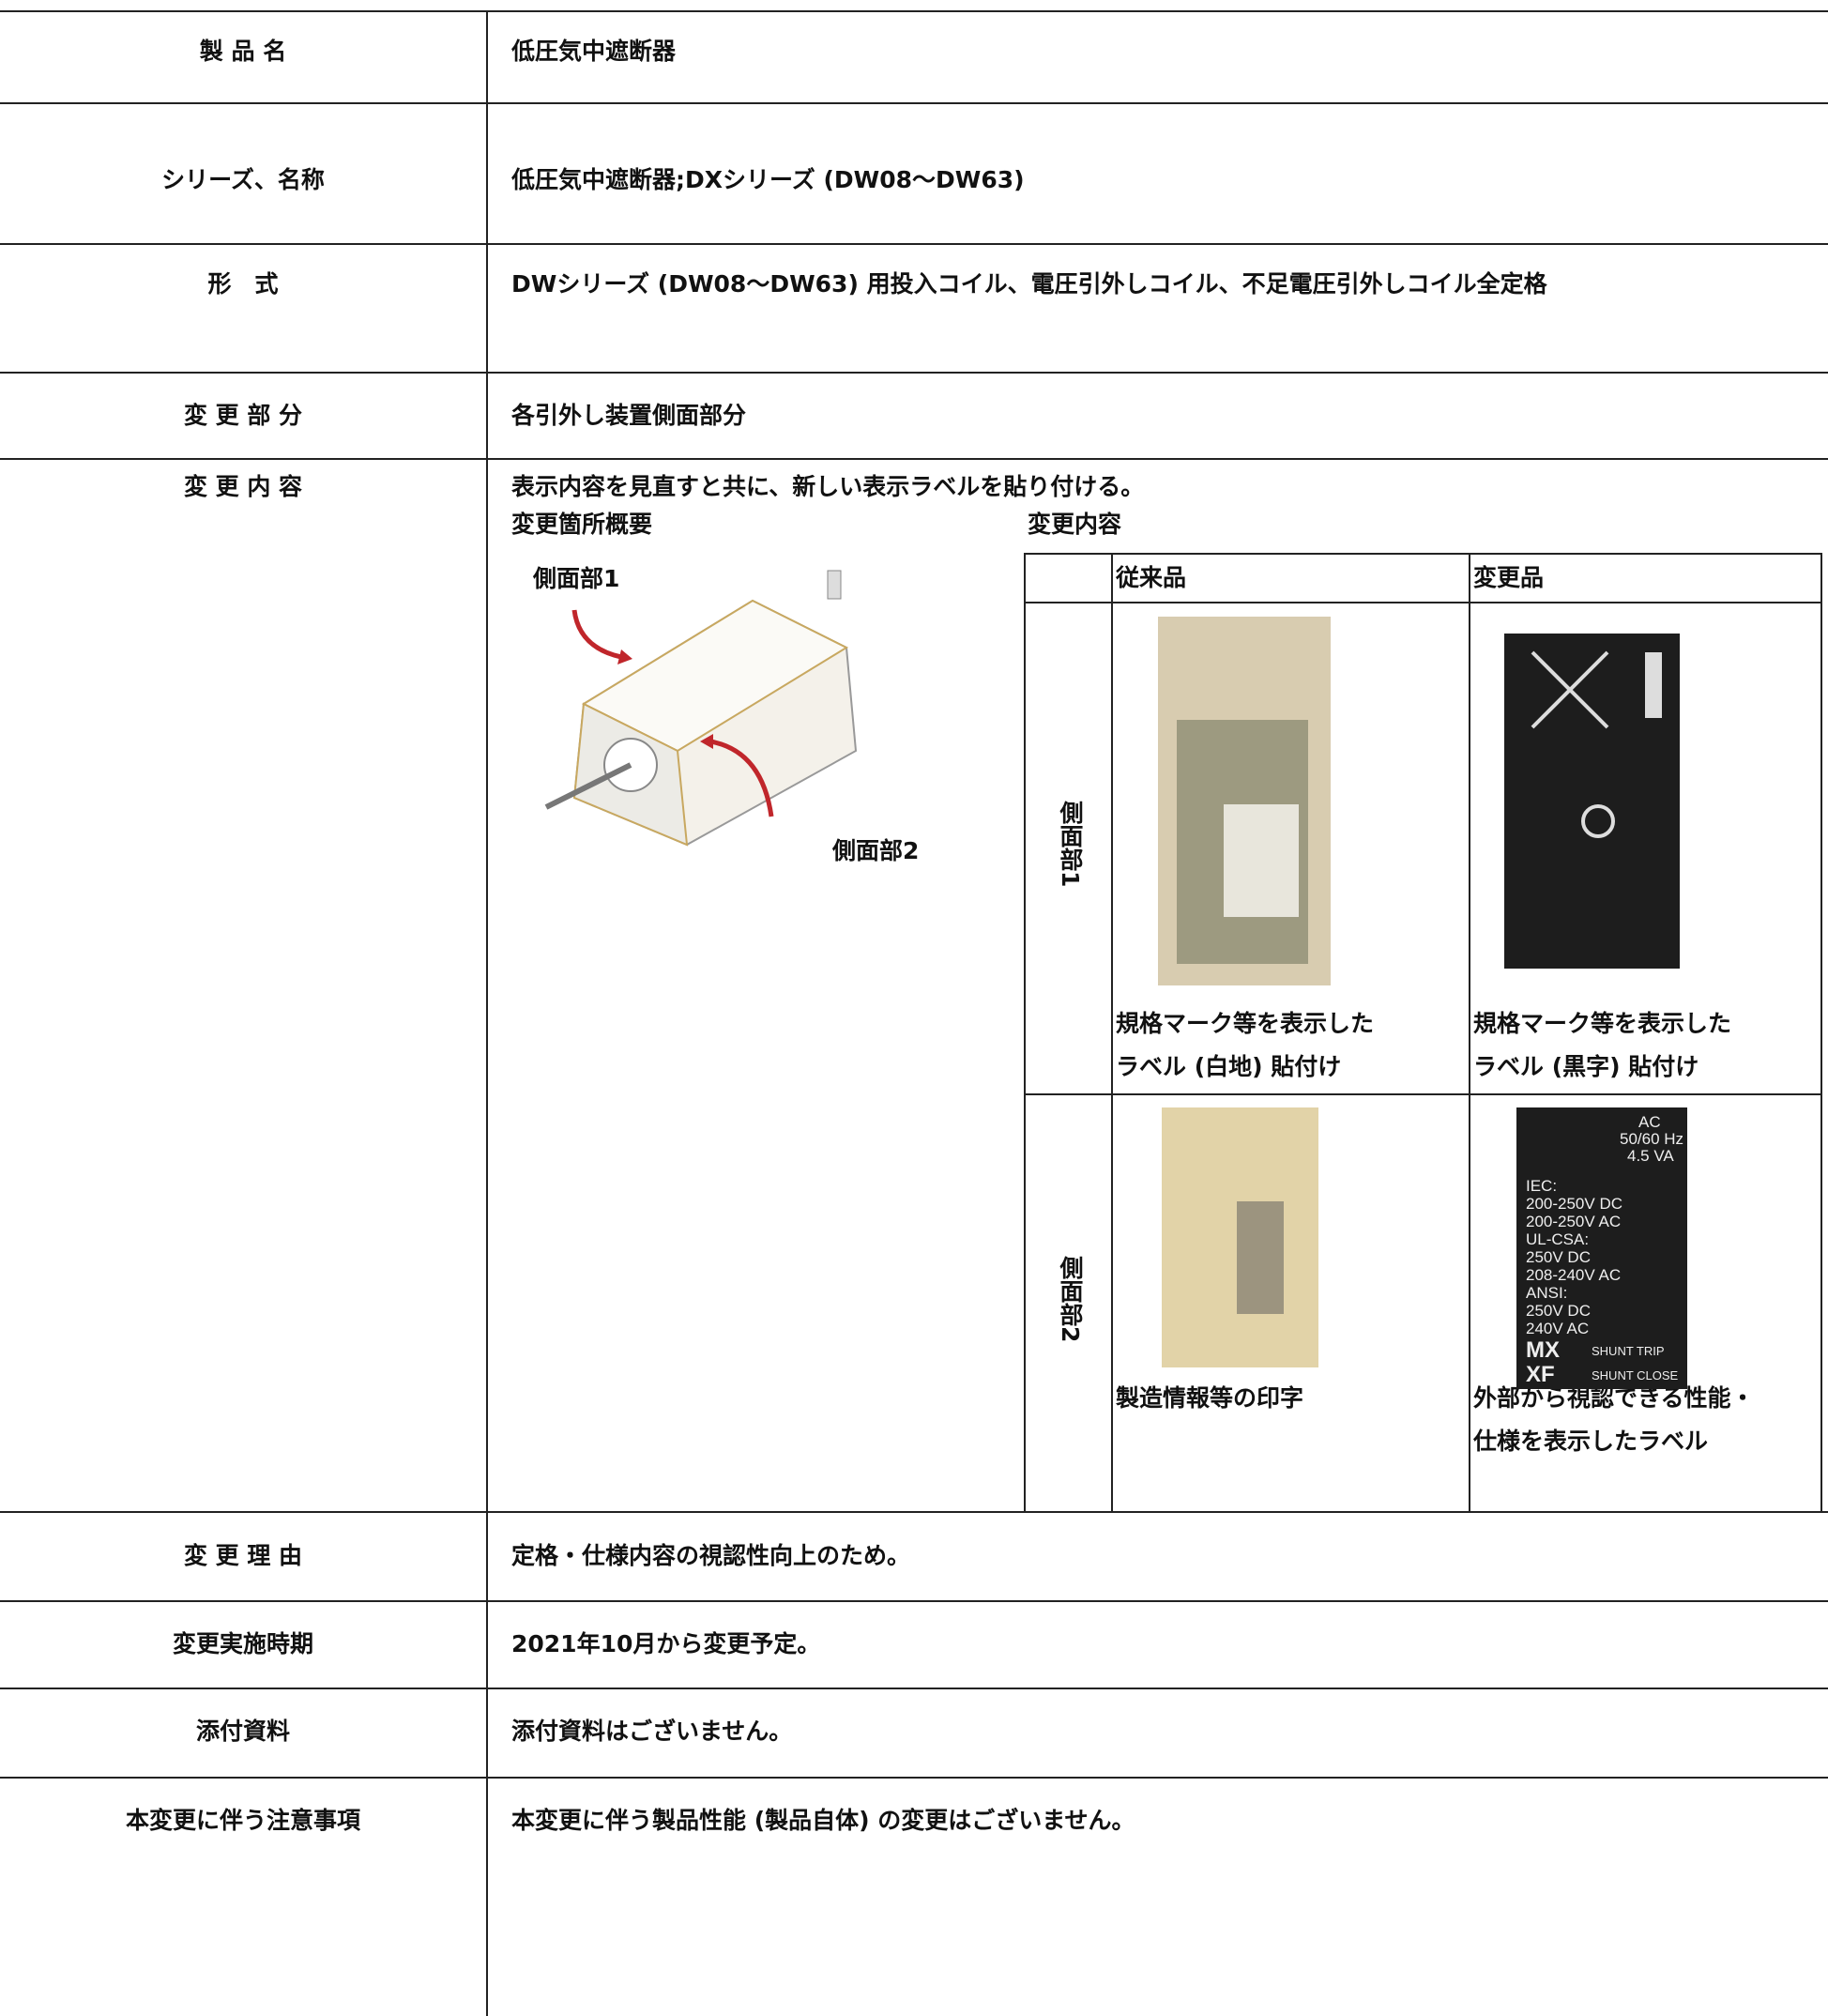 This screenshot has height=2016, width=1828. What do you see at coordinates (1652, 1139) in the screenshot?
I see `label-text: 50/60 Hz` at bounding box center [1652, 1139].